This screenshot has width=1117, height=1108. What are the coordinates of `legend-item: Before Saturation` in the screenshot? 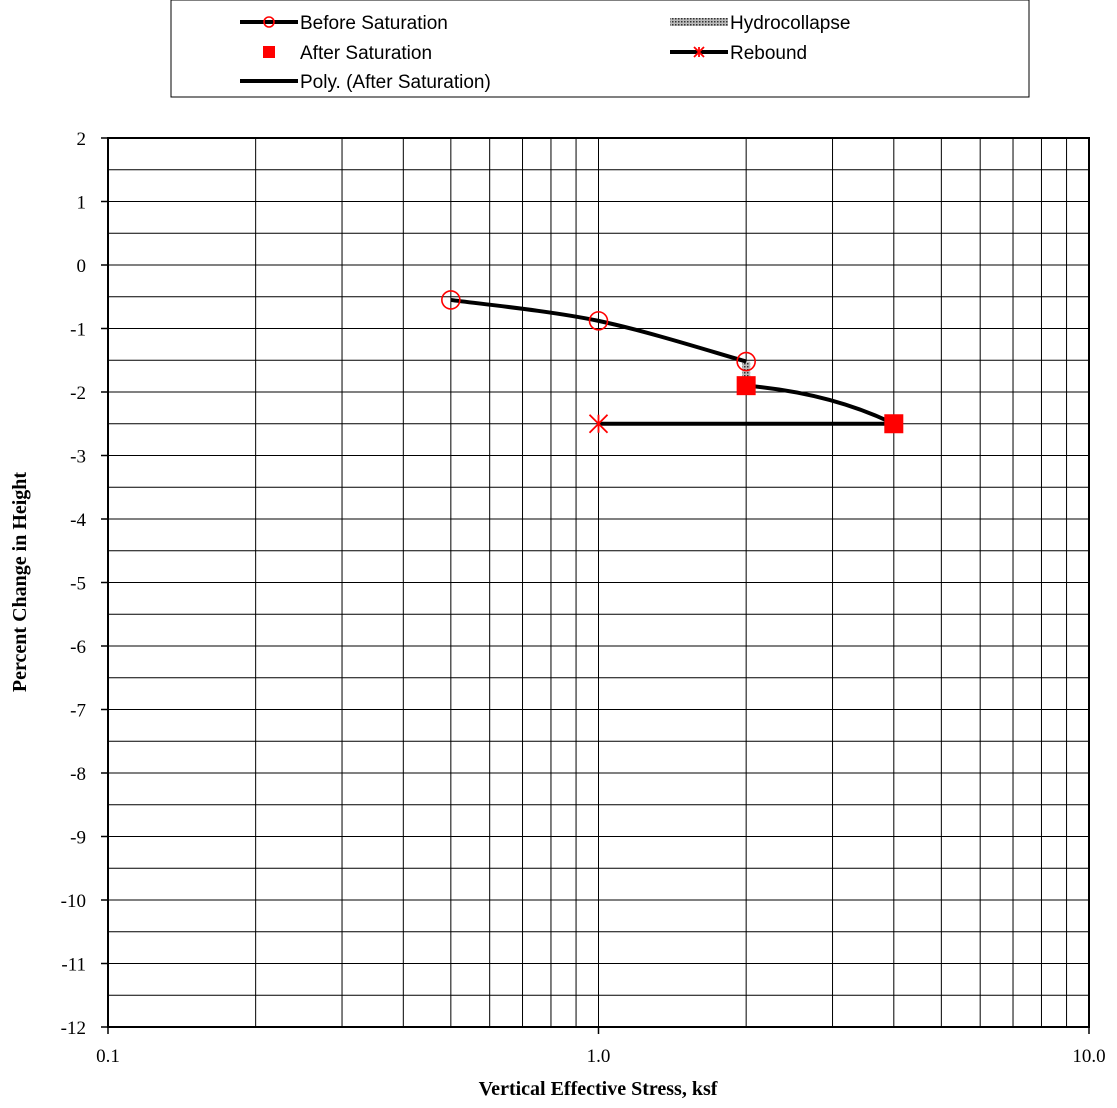 It's located at (344, 23).